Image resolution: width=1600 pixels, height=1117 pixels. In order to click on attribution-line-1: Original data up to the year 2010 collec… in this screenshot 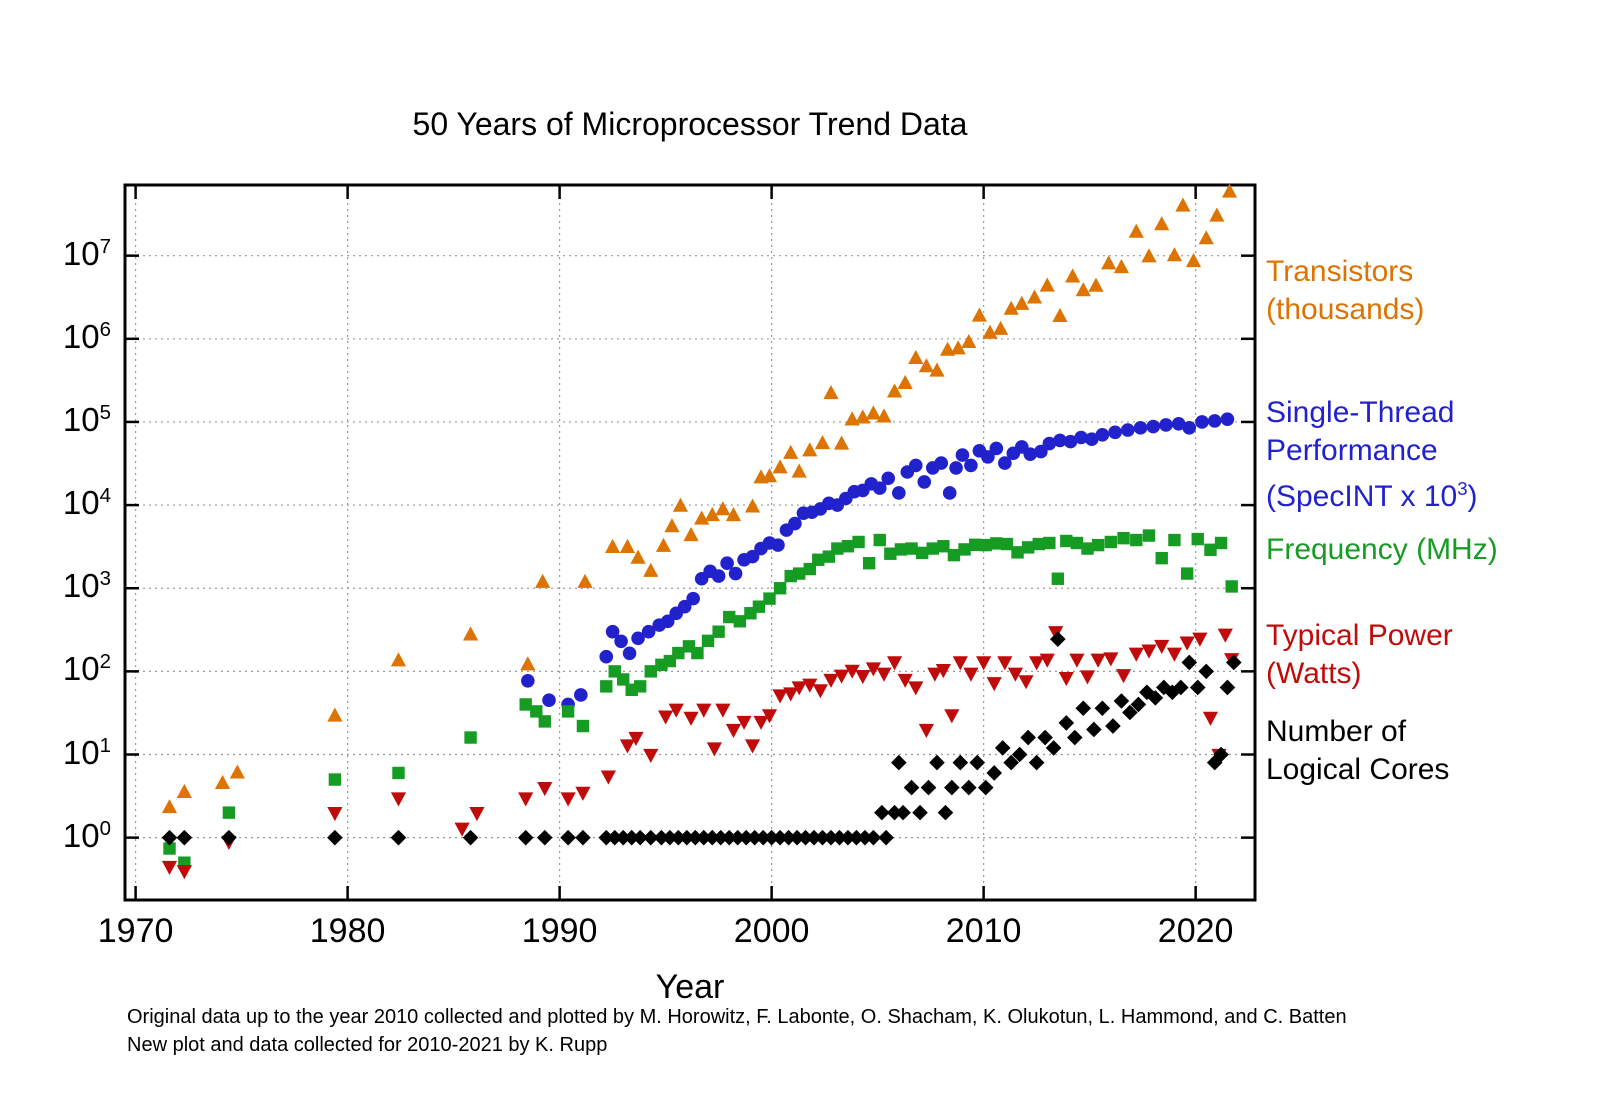, I will do `click(737, 1017)`.